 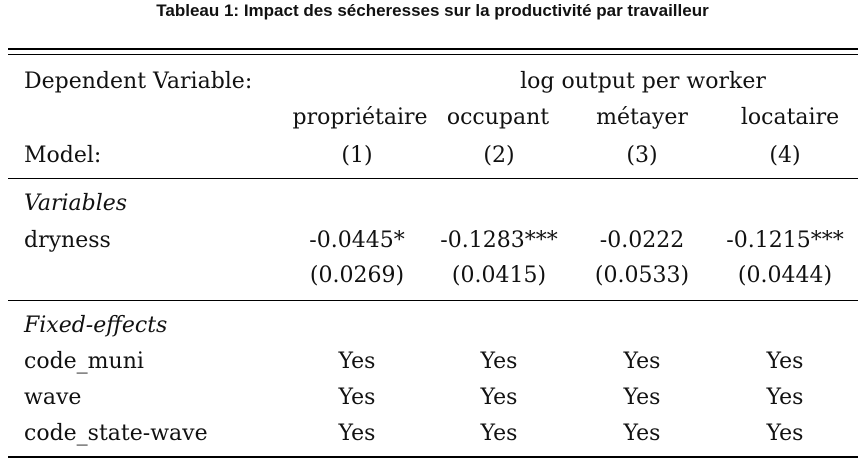 What do you see at coordinates (785, 155) in the screenshot?
I see `model-number: (4)` at bounding box center [785, 155].